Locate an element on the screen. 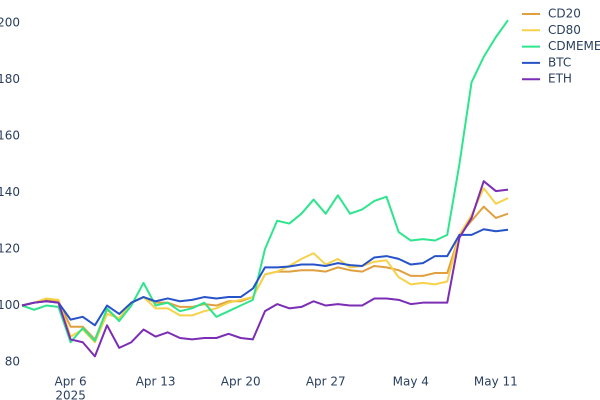  legend-label: ETH is located at coordinates (560, 79).